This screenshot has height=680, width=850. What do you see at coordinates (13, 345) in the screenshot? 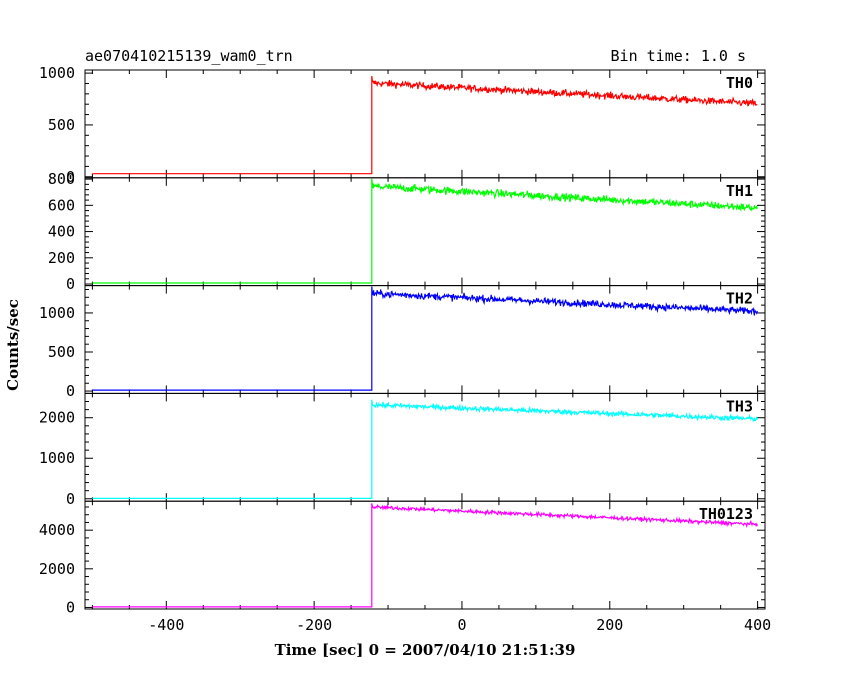
I see `y-axis-label: Counts/sec` at bounding box center [13, 345].